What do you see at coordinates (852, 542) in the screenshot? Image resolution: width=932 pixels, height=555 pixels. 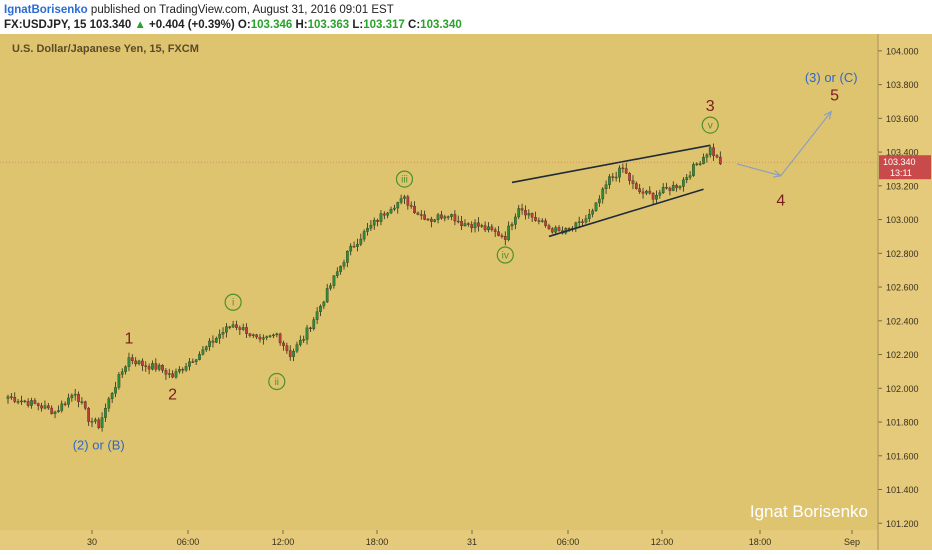 I see `time-tick-label: Sep` at bounding box center [852, 542].